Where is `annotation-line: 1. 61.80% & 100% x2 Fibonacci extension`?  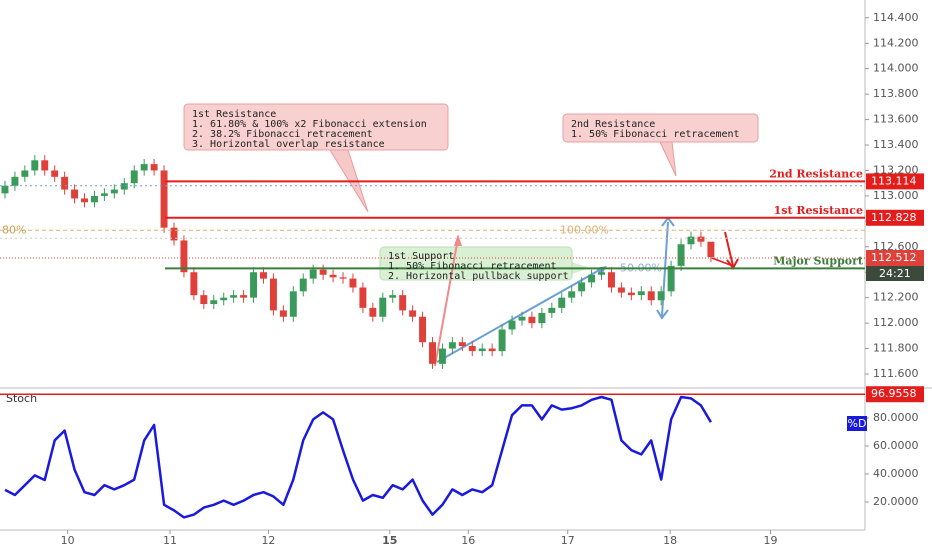
annotation-line: 1. 61.80% & 100% x2 Fibonacci extension is located at coordinates (309, 124).